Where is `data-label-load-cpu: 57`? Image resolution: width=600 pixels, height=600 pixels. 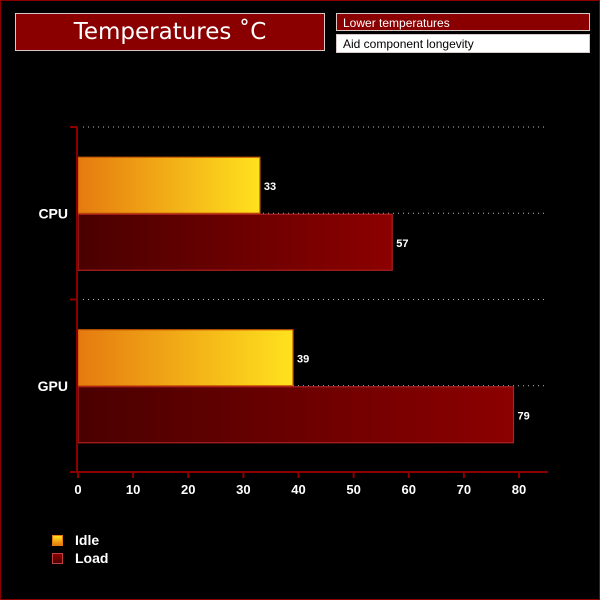 data-label-load-cpu: 57 is located at coordinates (402, 244).